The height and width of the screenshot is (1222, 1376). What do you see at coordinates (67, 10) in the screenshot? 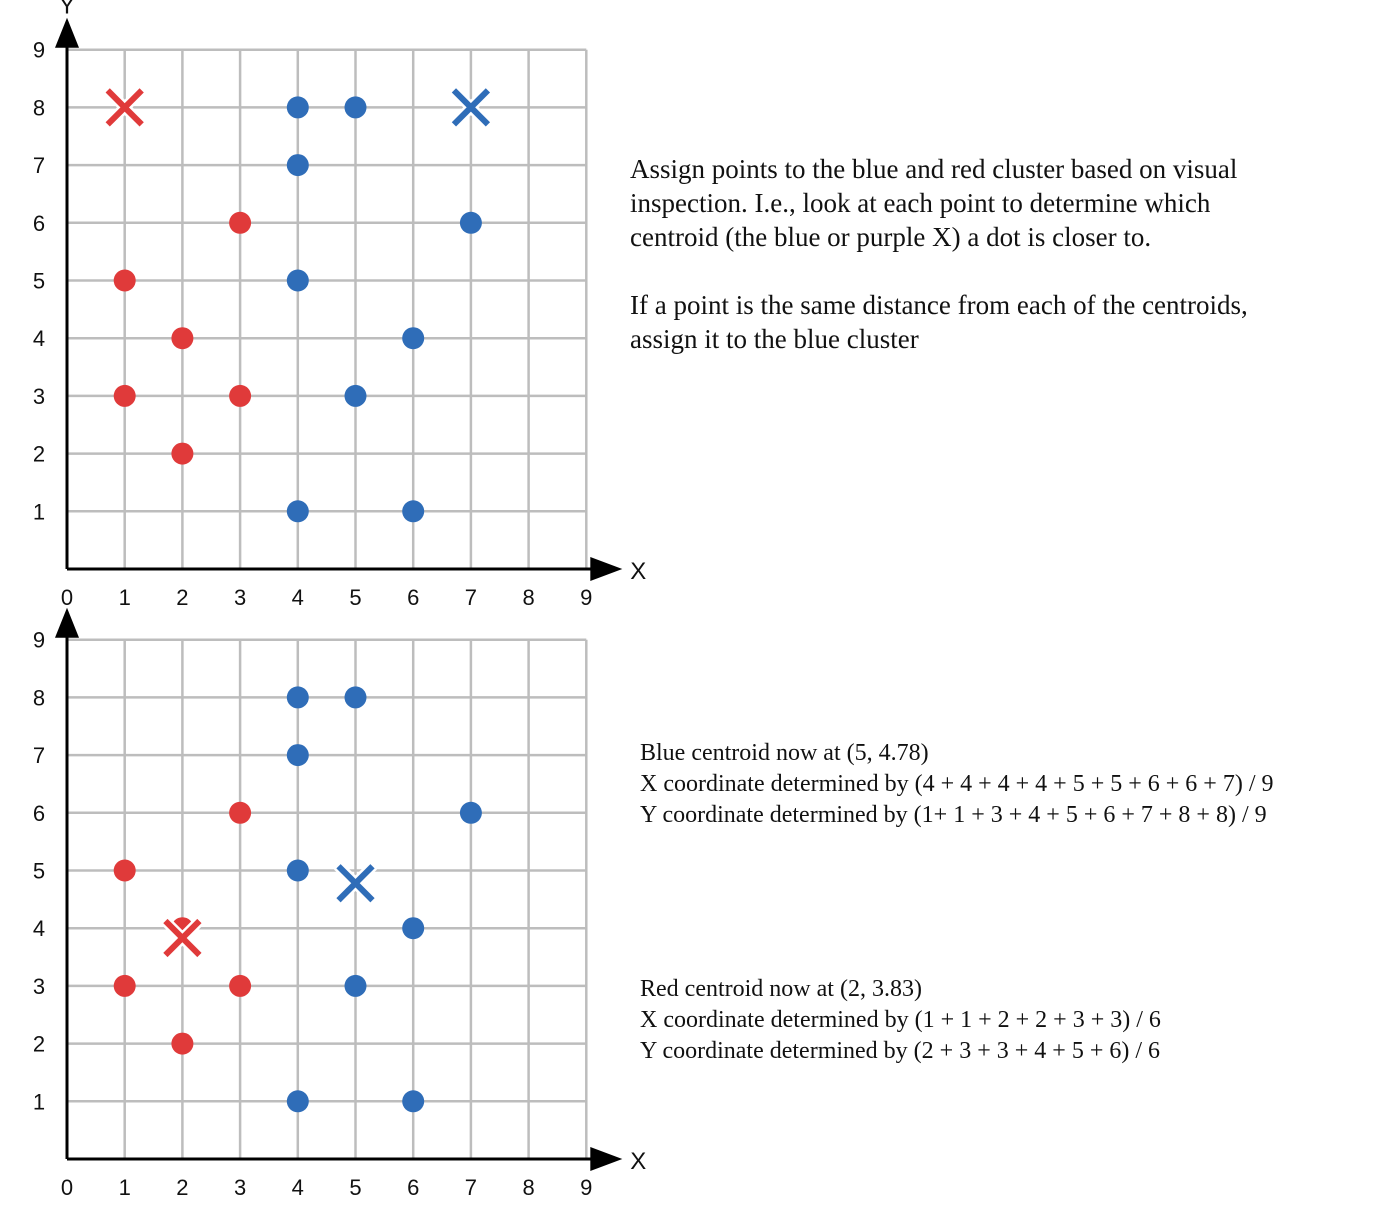
I see `y-axis-title: Y` at bounding box center [67, 10].